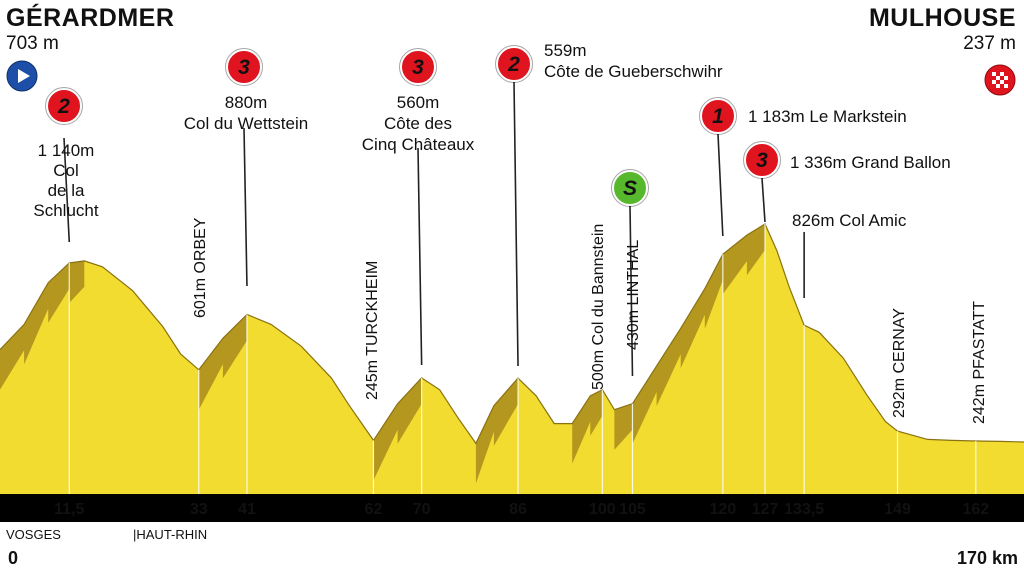 Image resolution: width=1024 pixels, height=576 pixels. I want to click on svg-text: S, so click(630, 188).